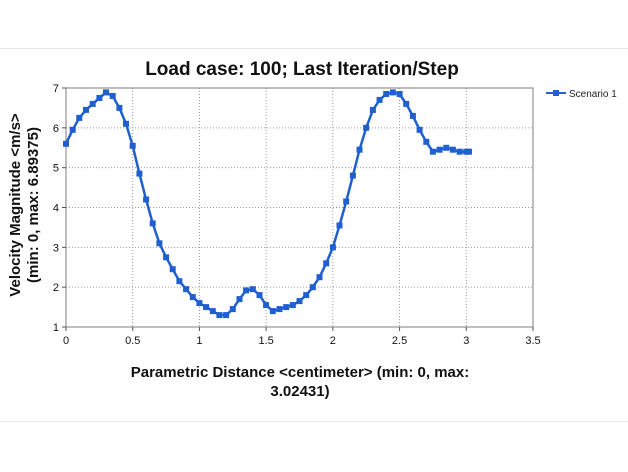 The width and height of the screenshot is (628, 472). What do you see at coordinates (56, 169) in the screenshot?
I see `y-tick-label: 5` at bounding box center [56, 169].